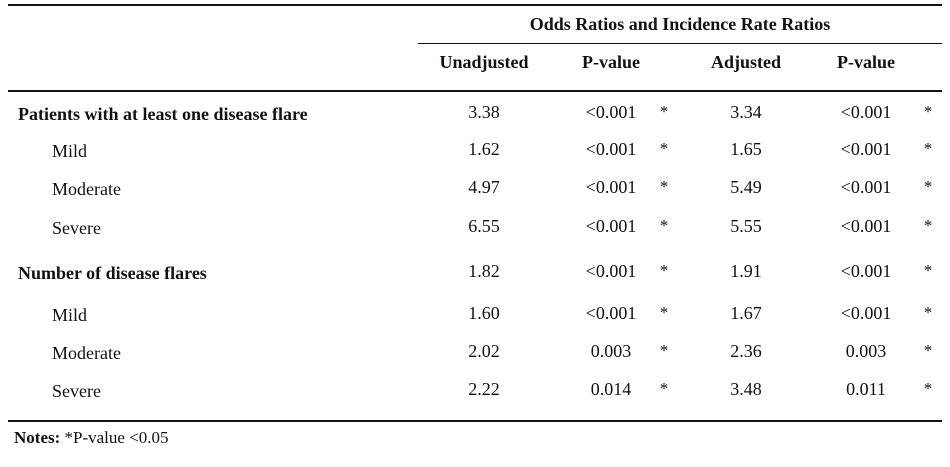  I want to click on cell-adjusted: 3.48, so click(746, 389).